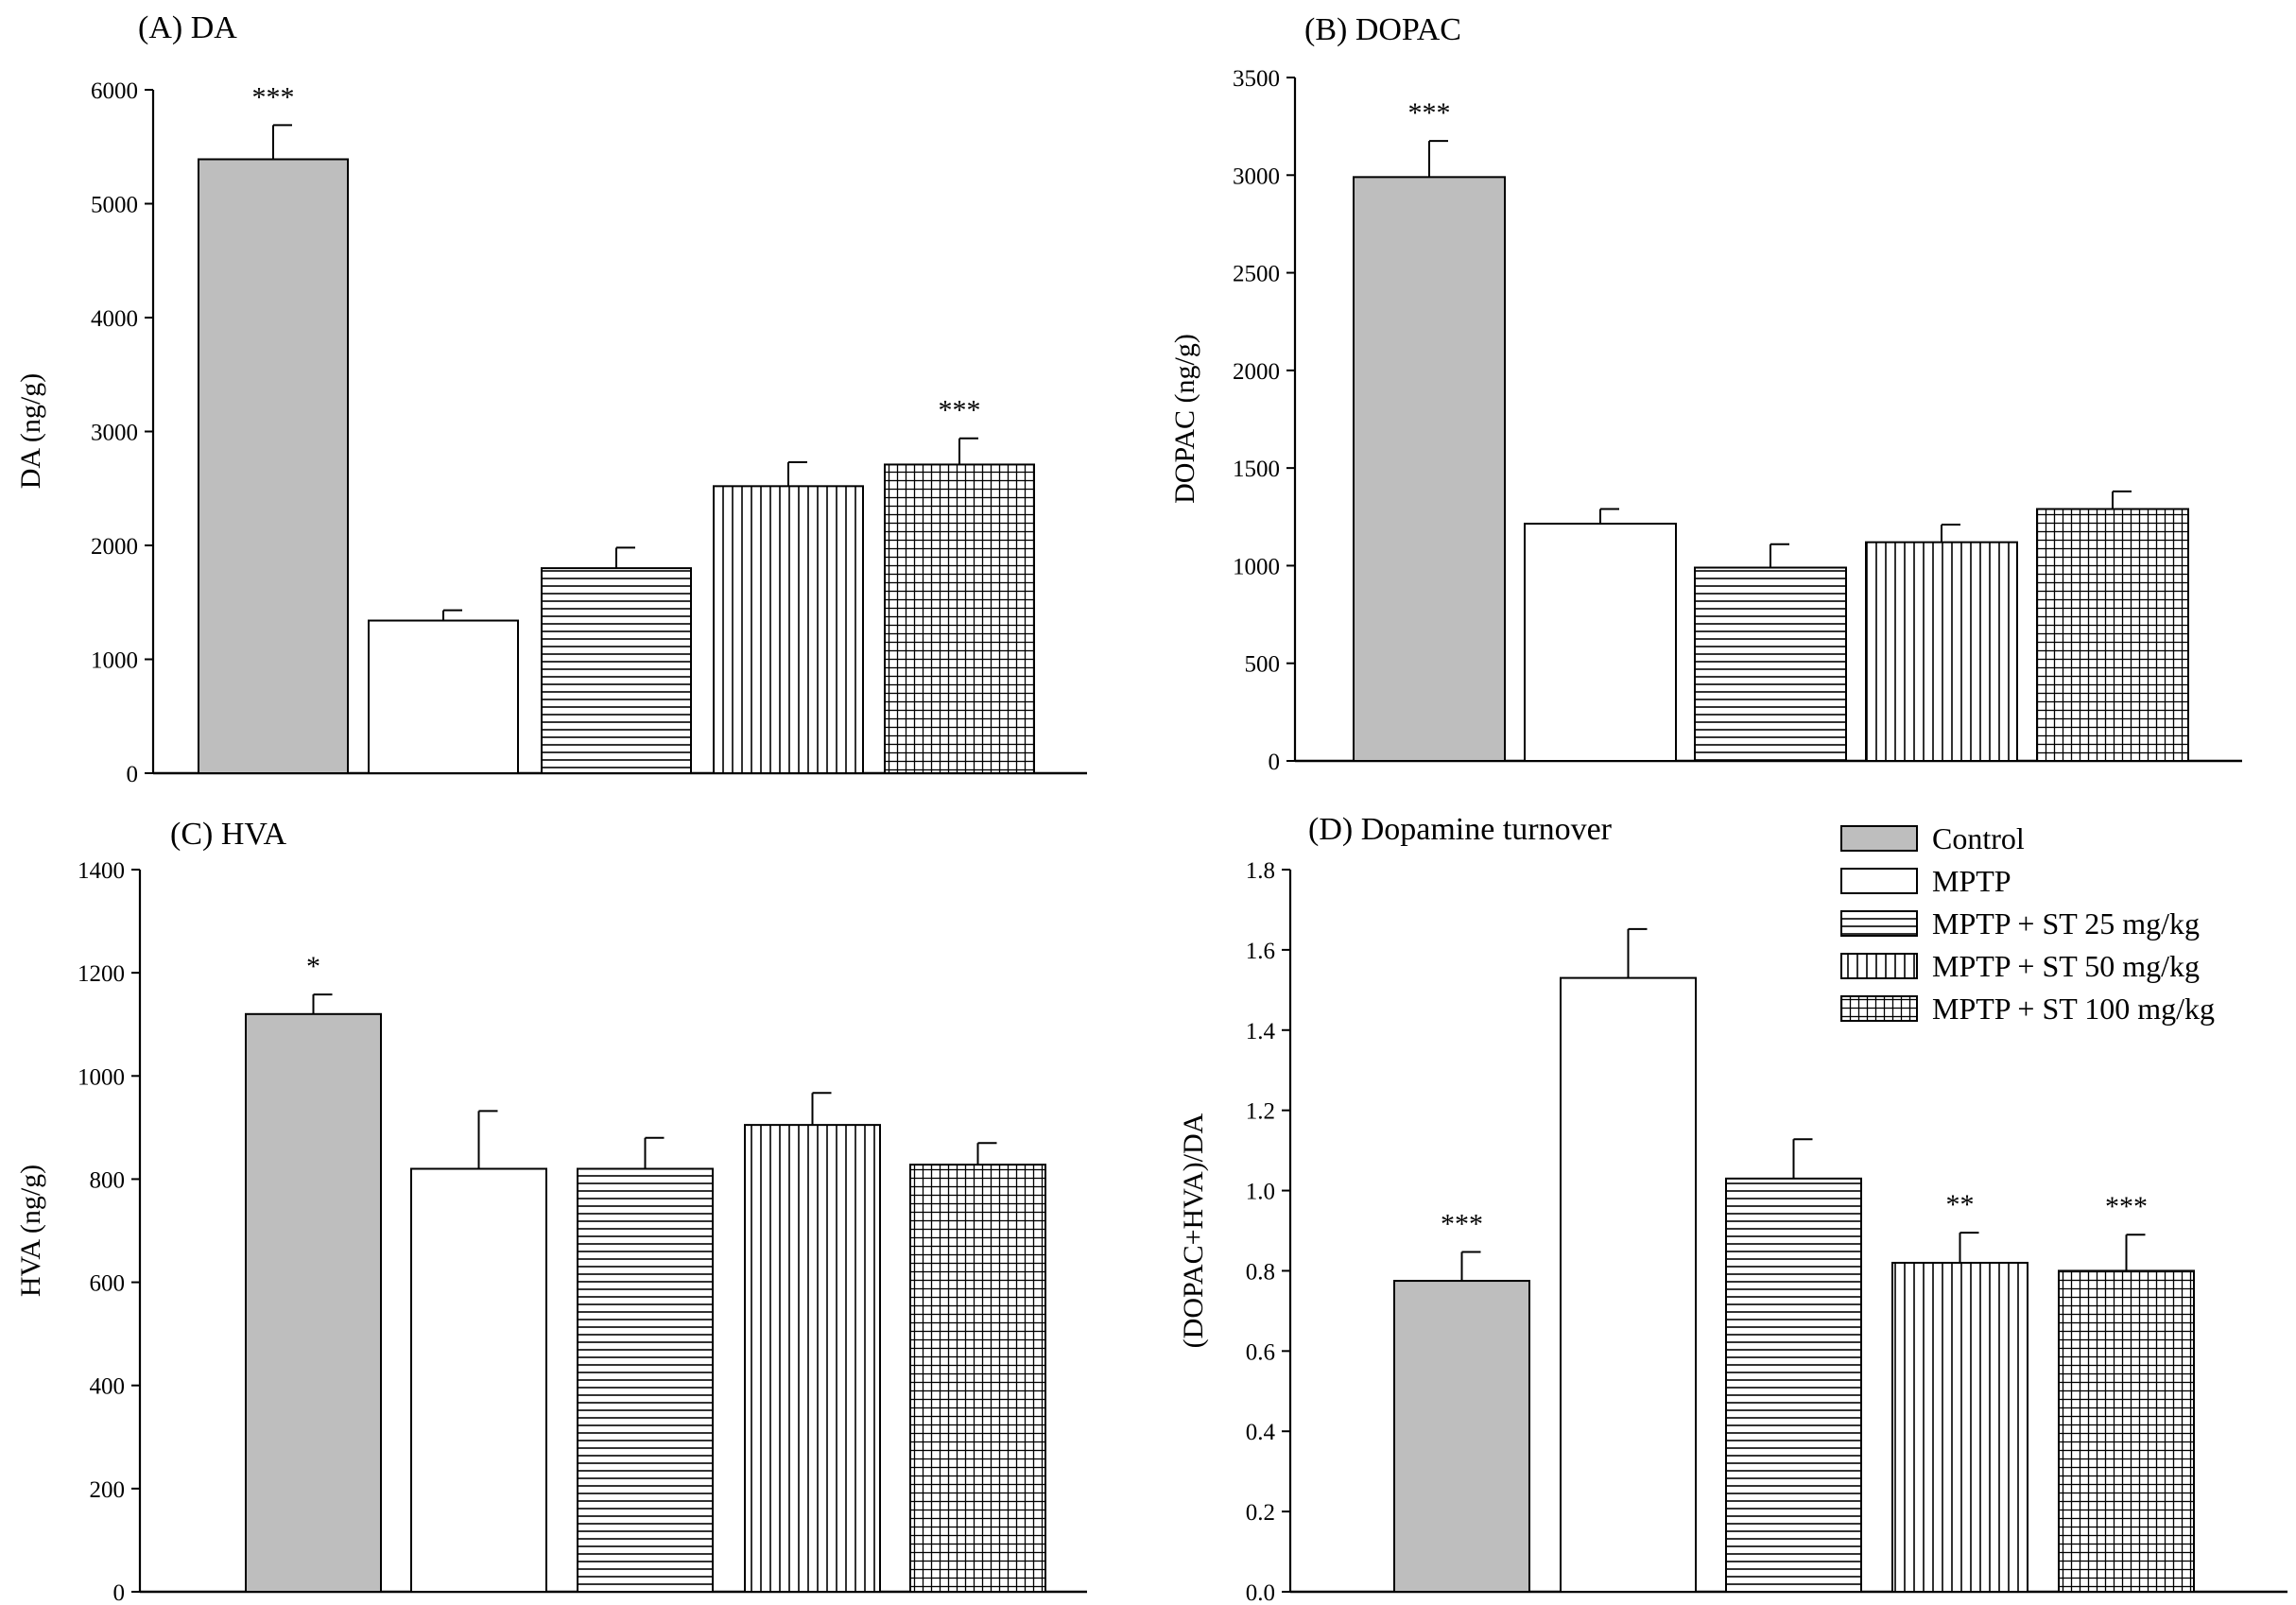  What do you see at coordinates (114, 91) in the screenshot?
I see `y-tick-label: 6000` at bounding box center [114, 91].